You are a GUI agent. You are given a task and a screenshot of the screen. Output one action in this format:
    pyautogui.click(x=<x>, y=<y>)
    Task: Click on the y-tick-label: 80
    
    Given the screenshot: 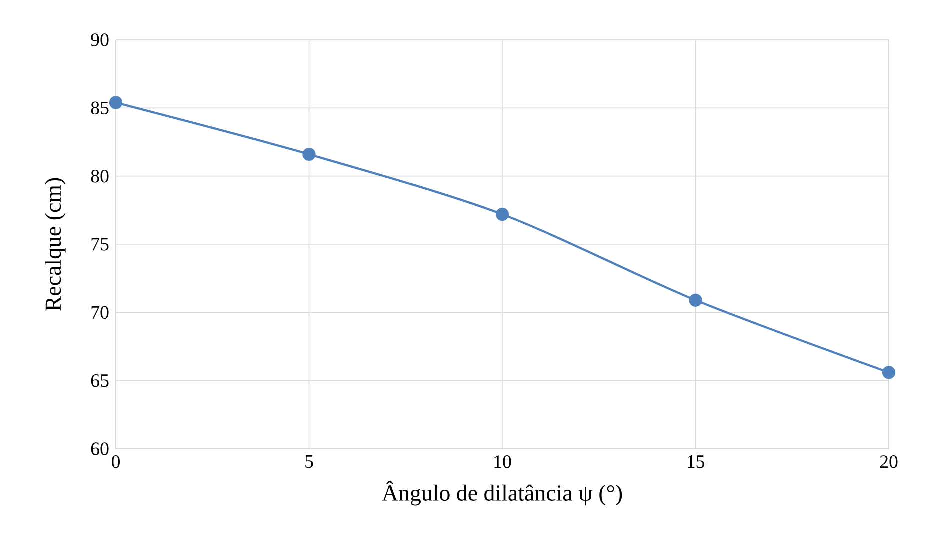 What is the action you would take?
    pyautogui.click(x=100, y=176)
    